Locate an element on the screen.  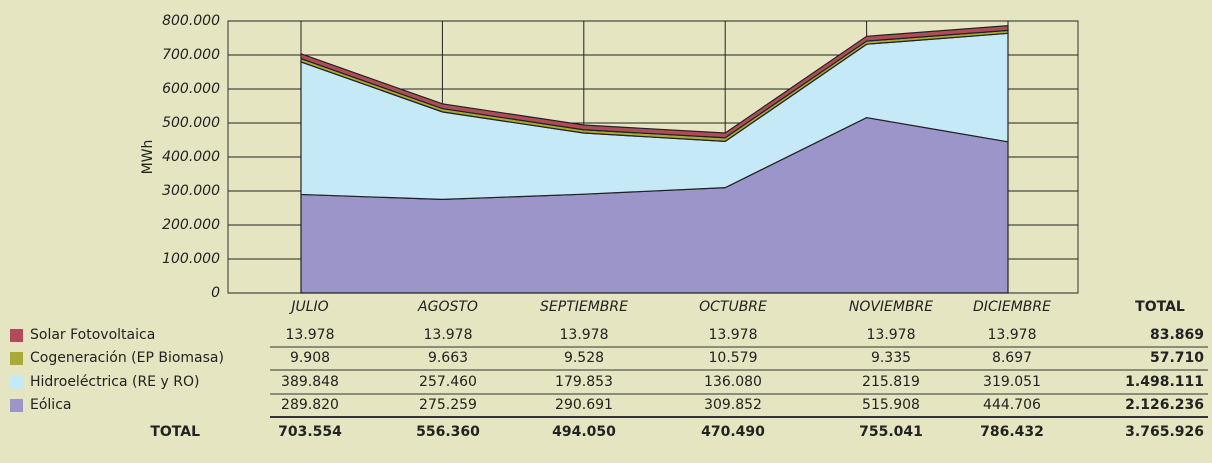
x-tick-label: DICIEMBRE is located at coordinates (1012, 307).